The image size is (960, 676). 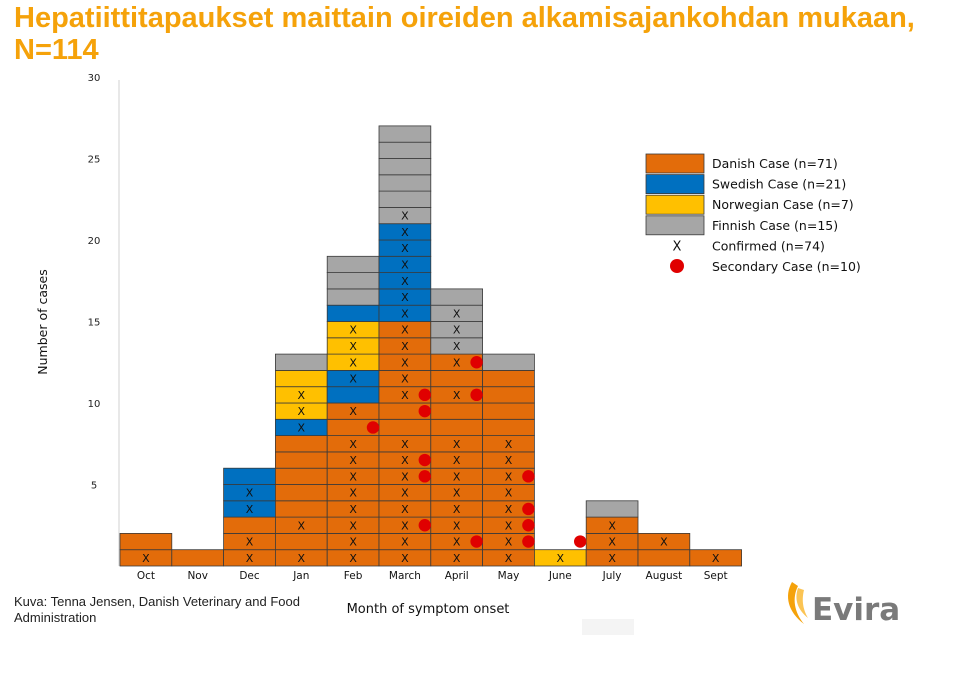 What do you see at coordinates (94, 160) in the screenshot?
I see `y-tick-label: 25` at bounding box center [94, 160].